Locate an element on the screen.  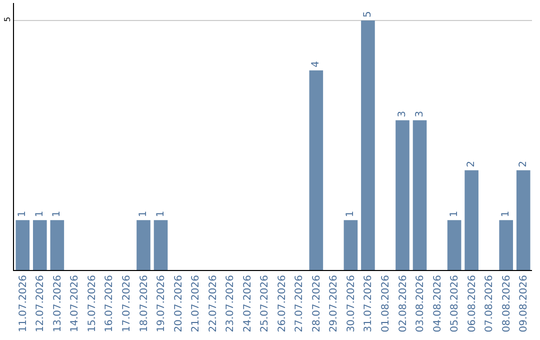
x-tick-label: 25.07.2026 is located at coordinates (265, 303).